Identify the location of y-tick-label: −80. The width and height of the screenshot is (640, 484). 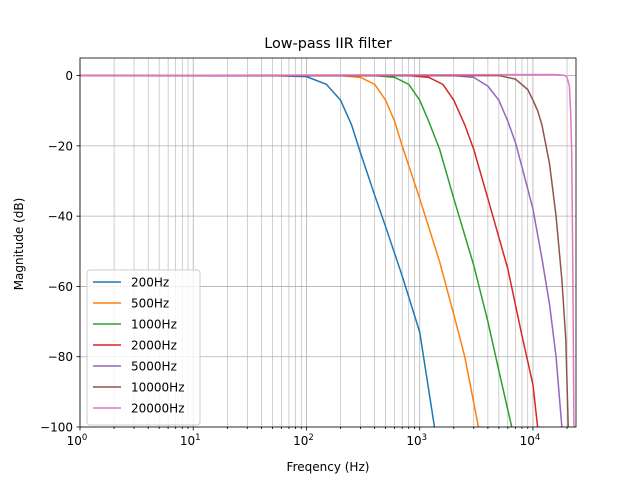
(60, 357).